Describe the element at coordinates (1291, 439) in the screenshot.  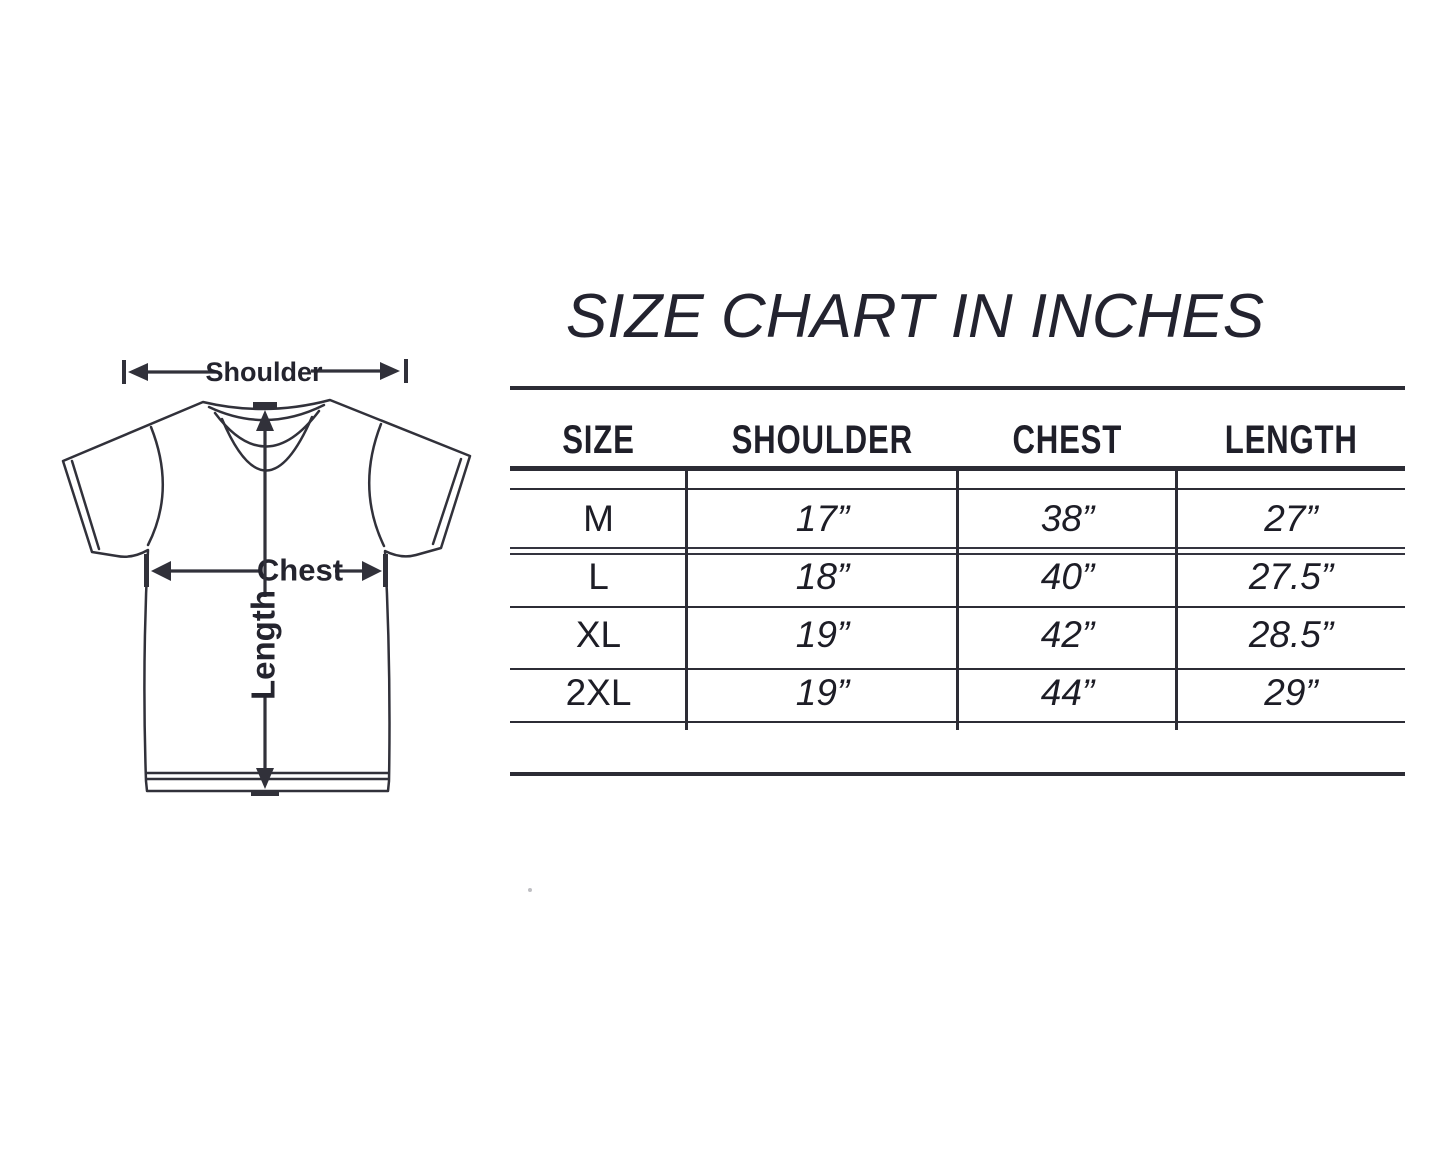
I see `header-length: LENGTH` at that location.